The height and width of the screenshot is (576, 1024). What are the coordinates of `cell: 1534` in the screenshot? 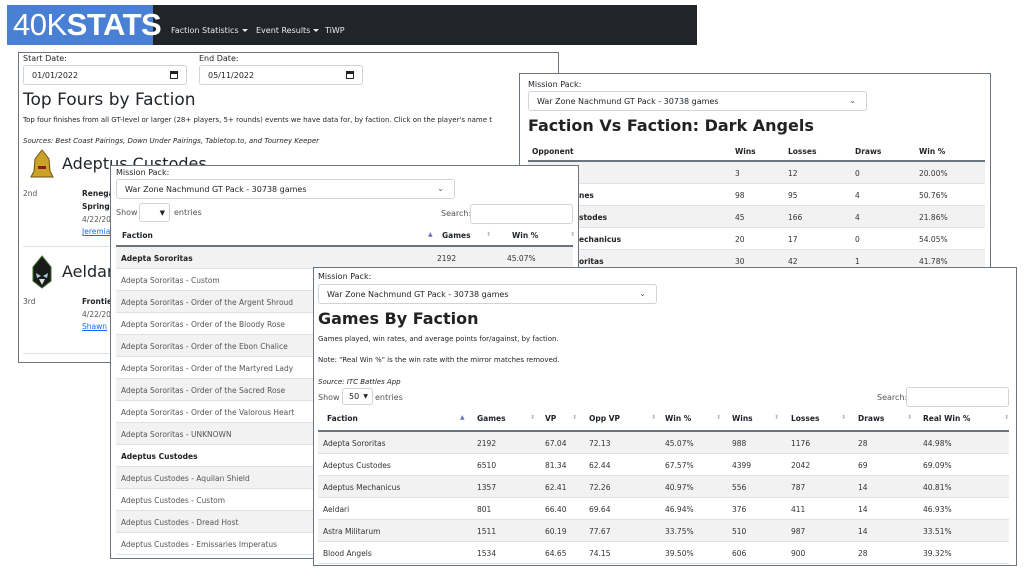 It's located at (487, 553).